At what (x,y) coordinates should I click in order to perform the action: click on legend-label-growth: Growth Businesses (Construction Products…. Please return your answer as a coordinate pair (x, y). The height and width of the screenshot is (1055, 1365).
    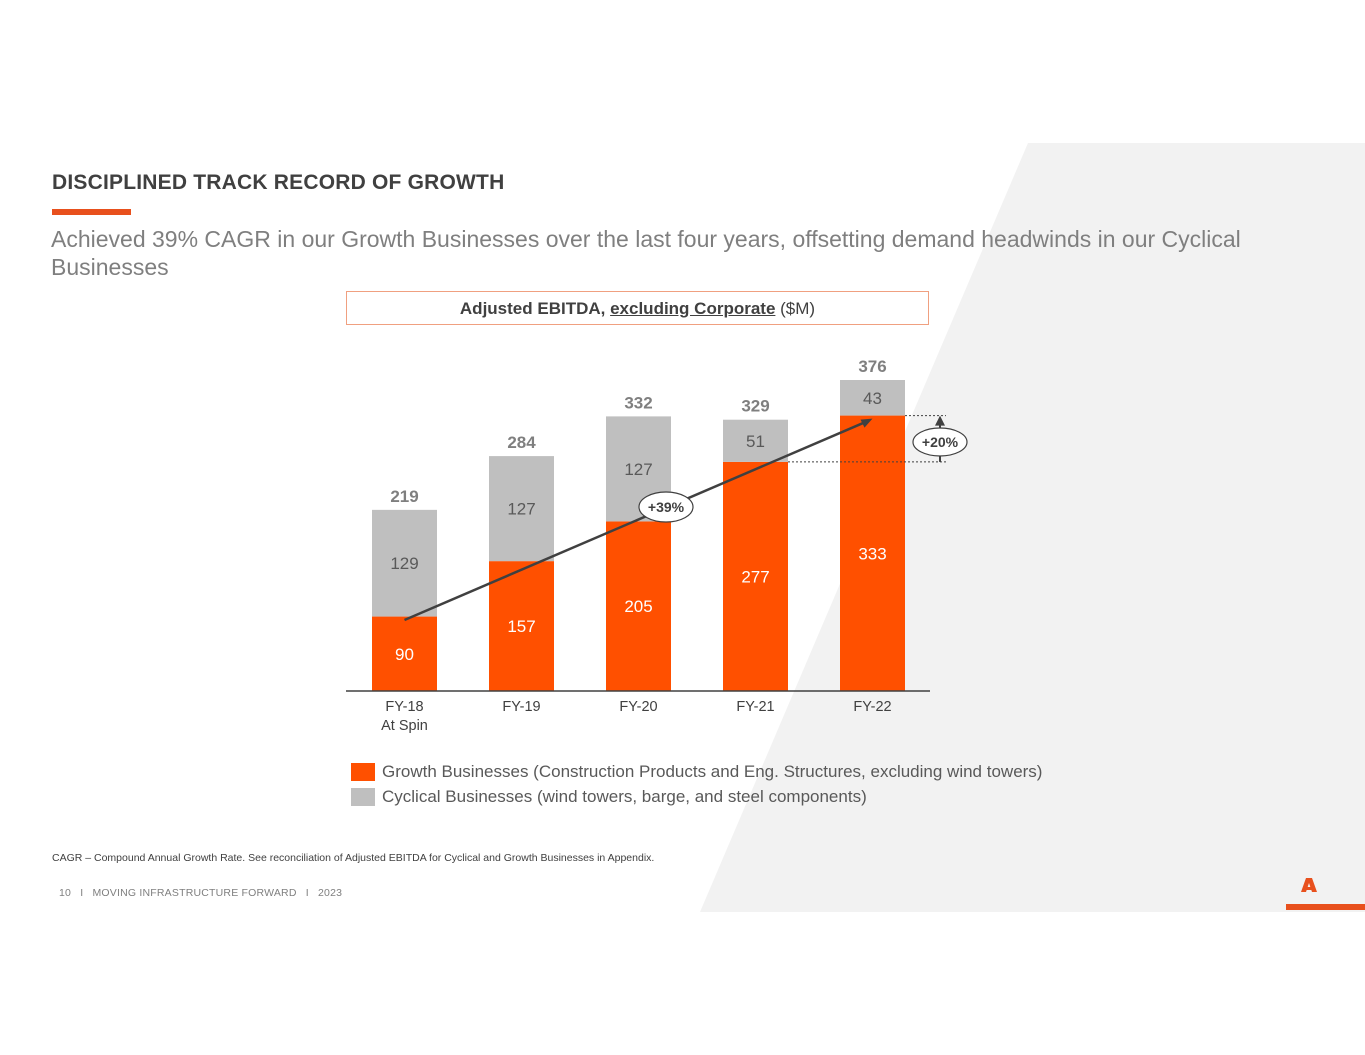
    Looking at the image, I should click on (712, 771).